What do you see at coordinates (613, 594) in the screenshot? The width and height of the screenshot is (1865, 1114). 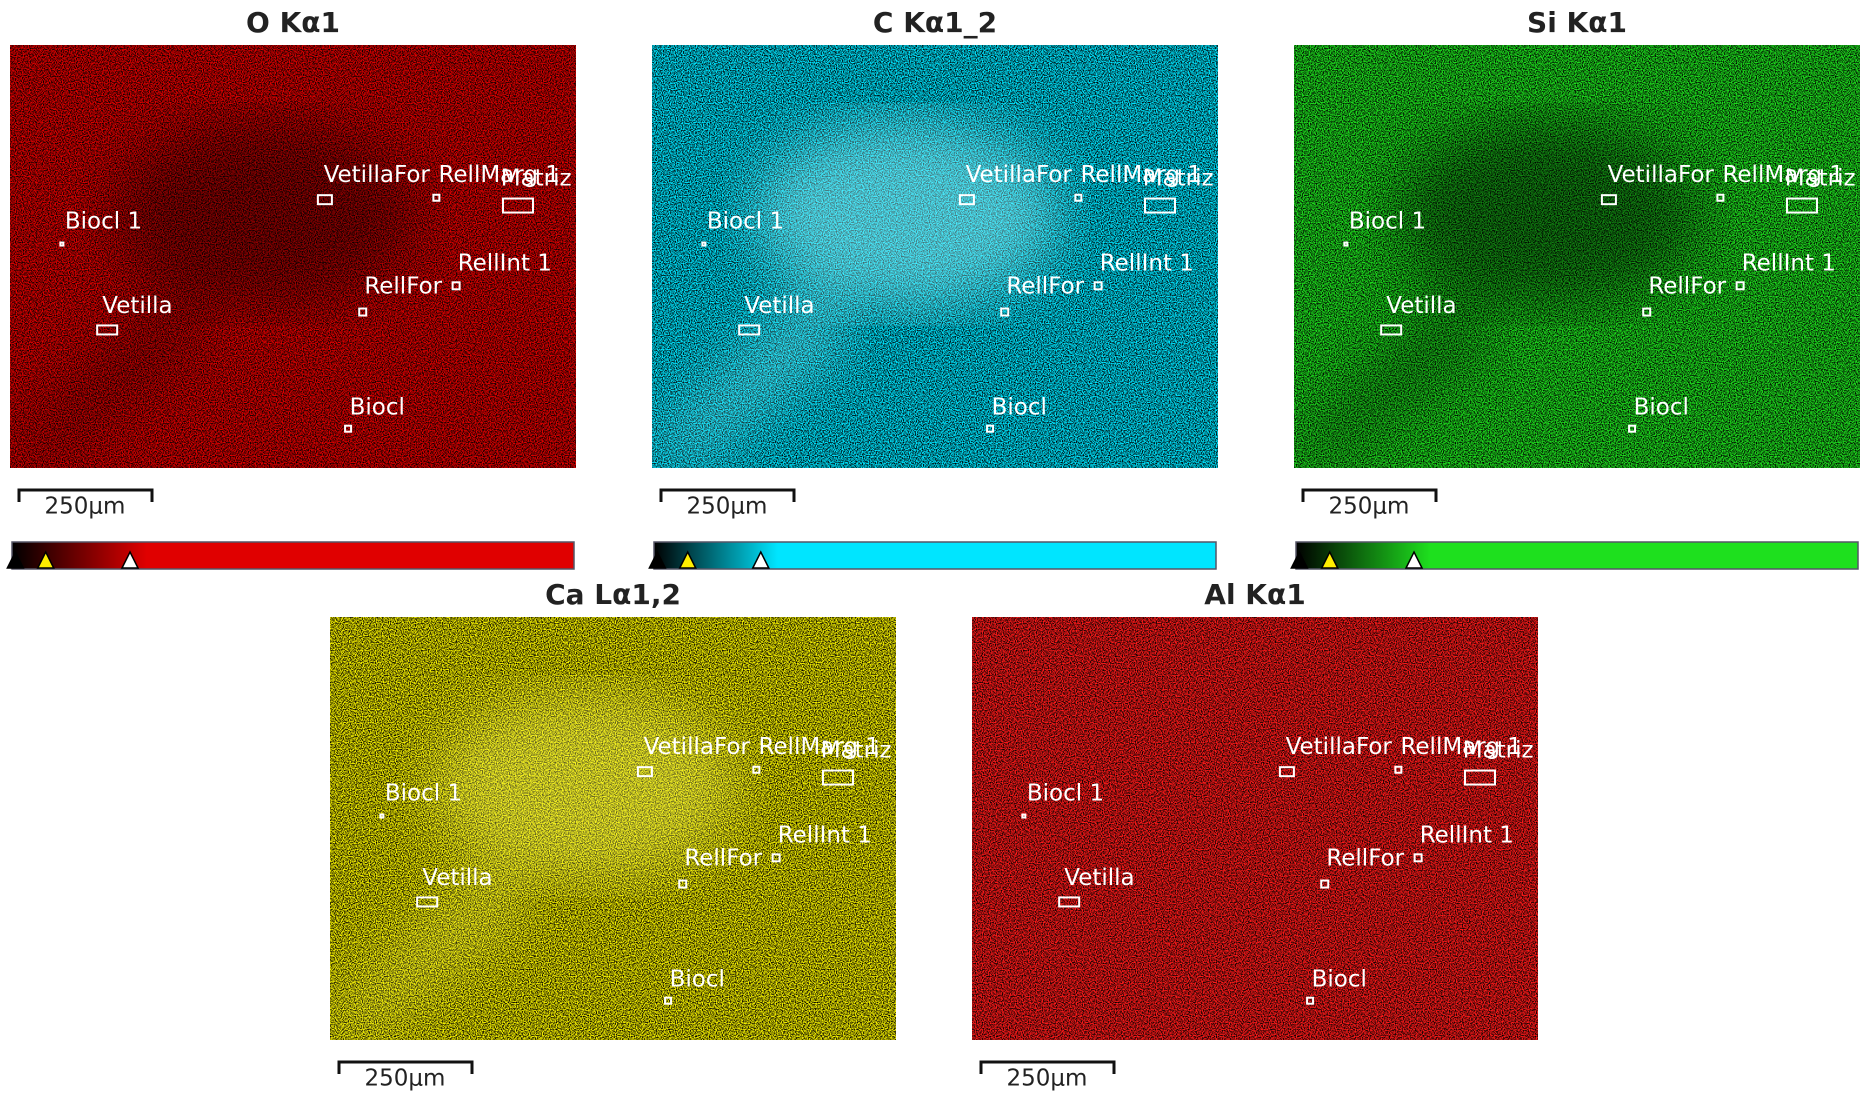 I see `panel-title: Ca Lα1,2` at bounding box center [613, 594].